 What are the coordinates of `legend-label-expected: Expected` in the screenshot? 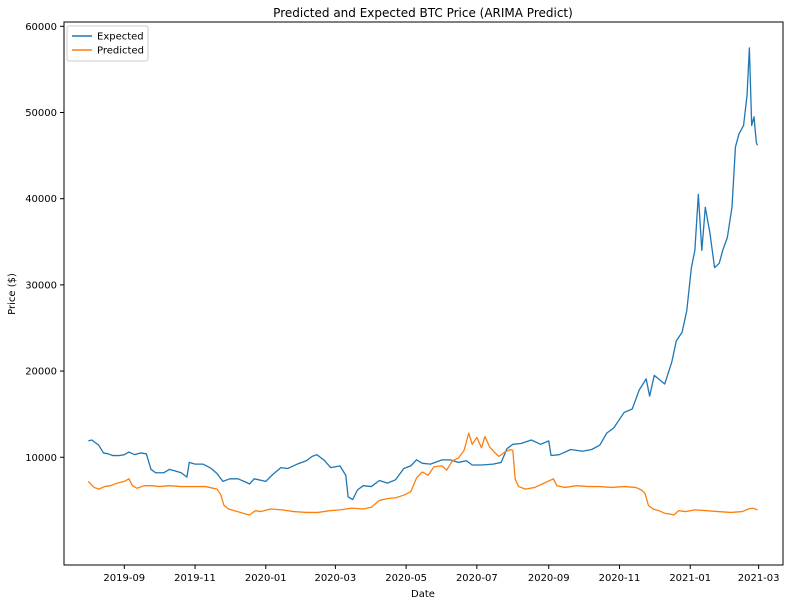 It's located at (120, 37).